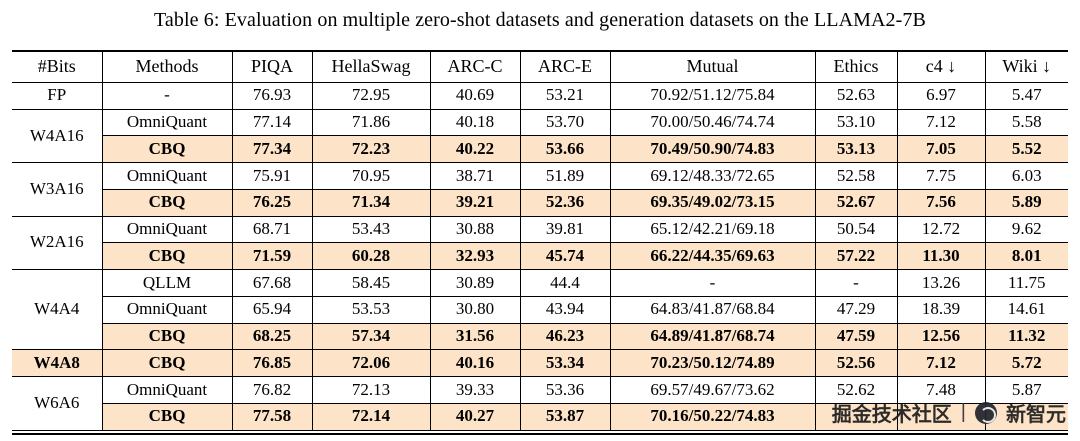  I want to click on value-cell: 5.87, so click(1026, 390).